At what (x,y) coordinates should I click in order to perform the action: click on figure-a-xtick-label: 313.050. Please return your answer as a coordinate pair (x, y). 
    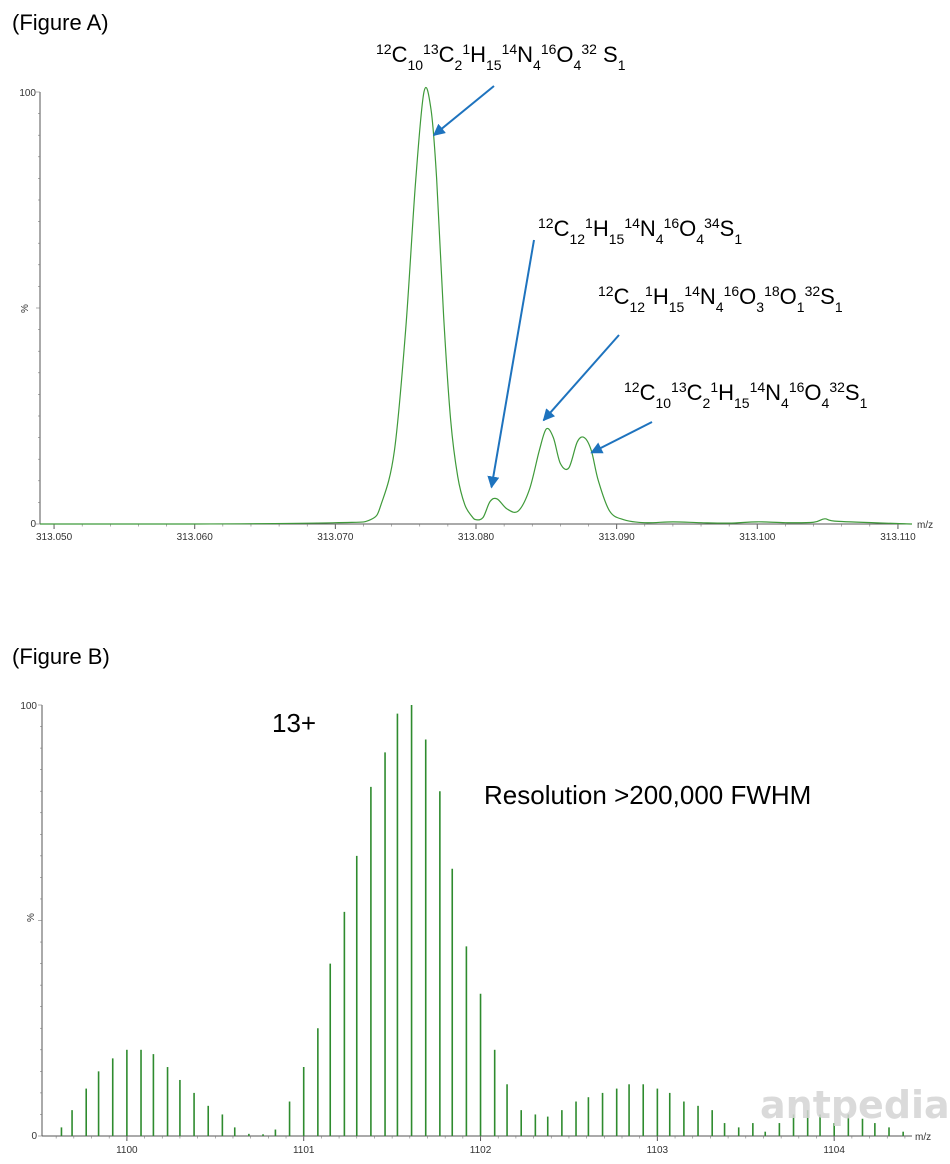
    Looking at the image, I should click on (54, 537).